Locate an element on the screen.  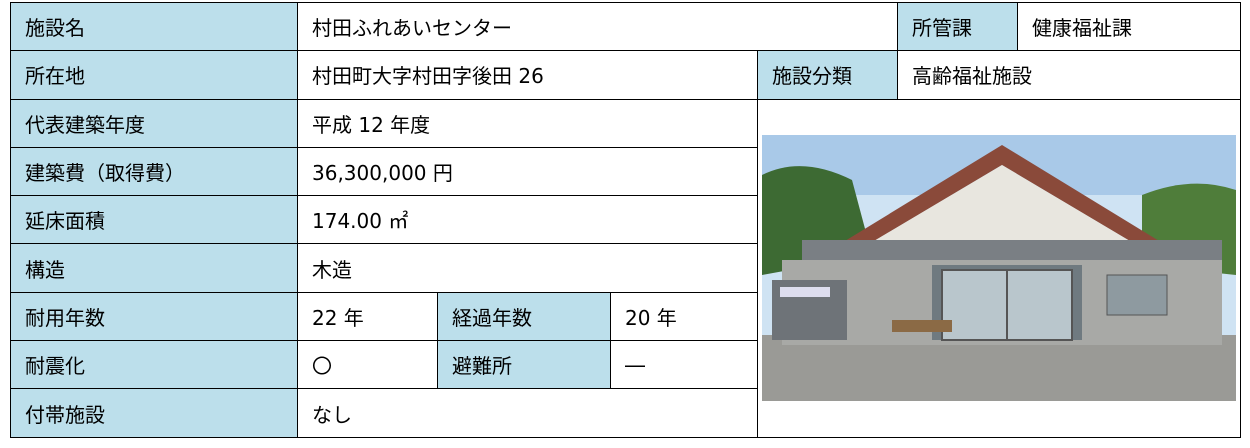
row: 建築費（取得費） 36,300,000 円 is located at coordinates (625, 171).